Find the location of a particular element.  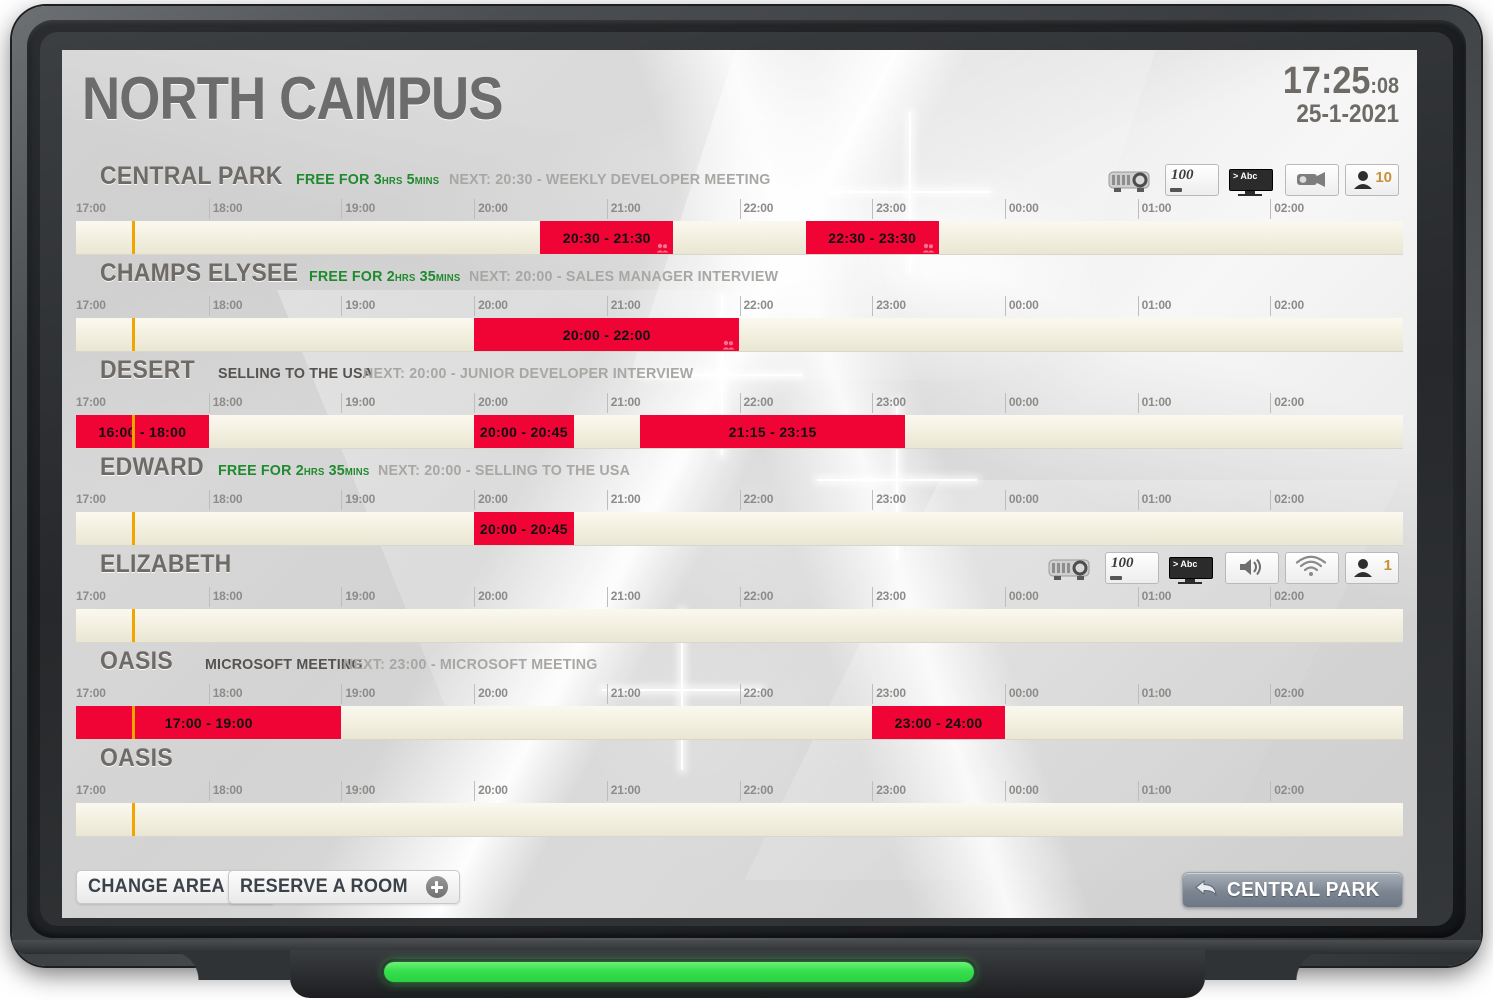

room-name: DESERT is located at coordinates (147, 370).